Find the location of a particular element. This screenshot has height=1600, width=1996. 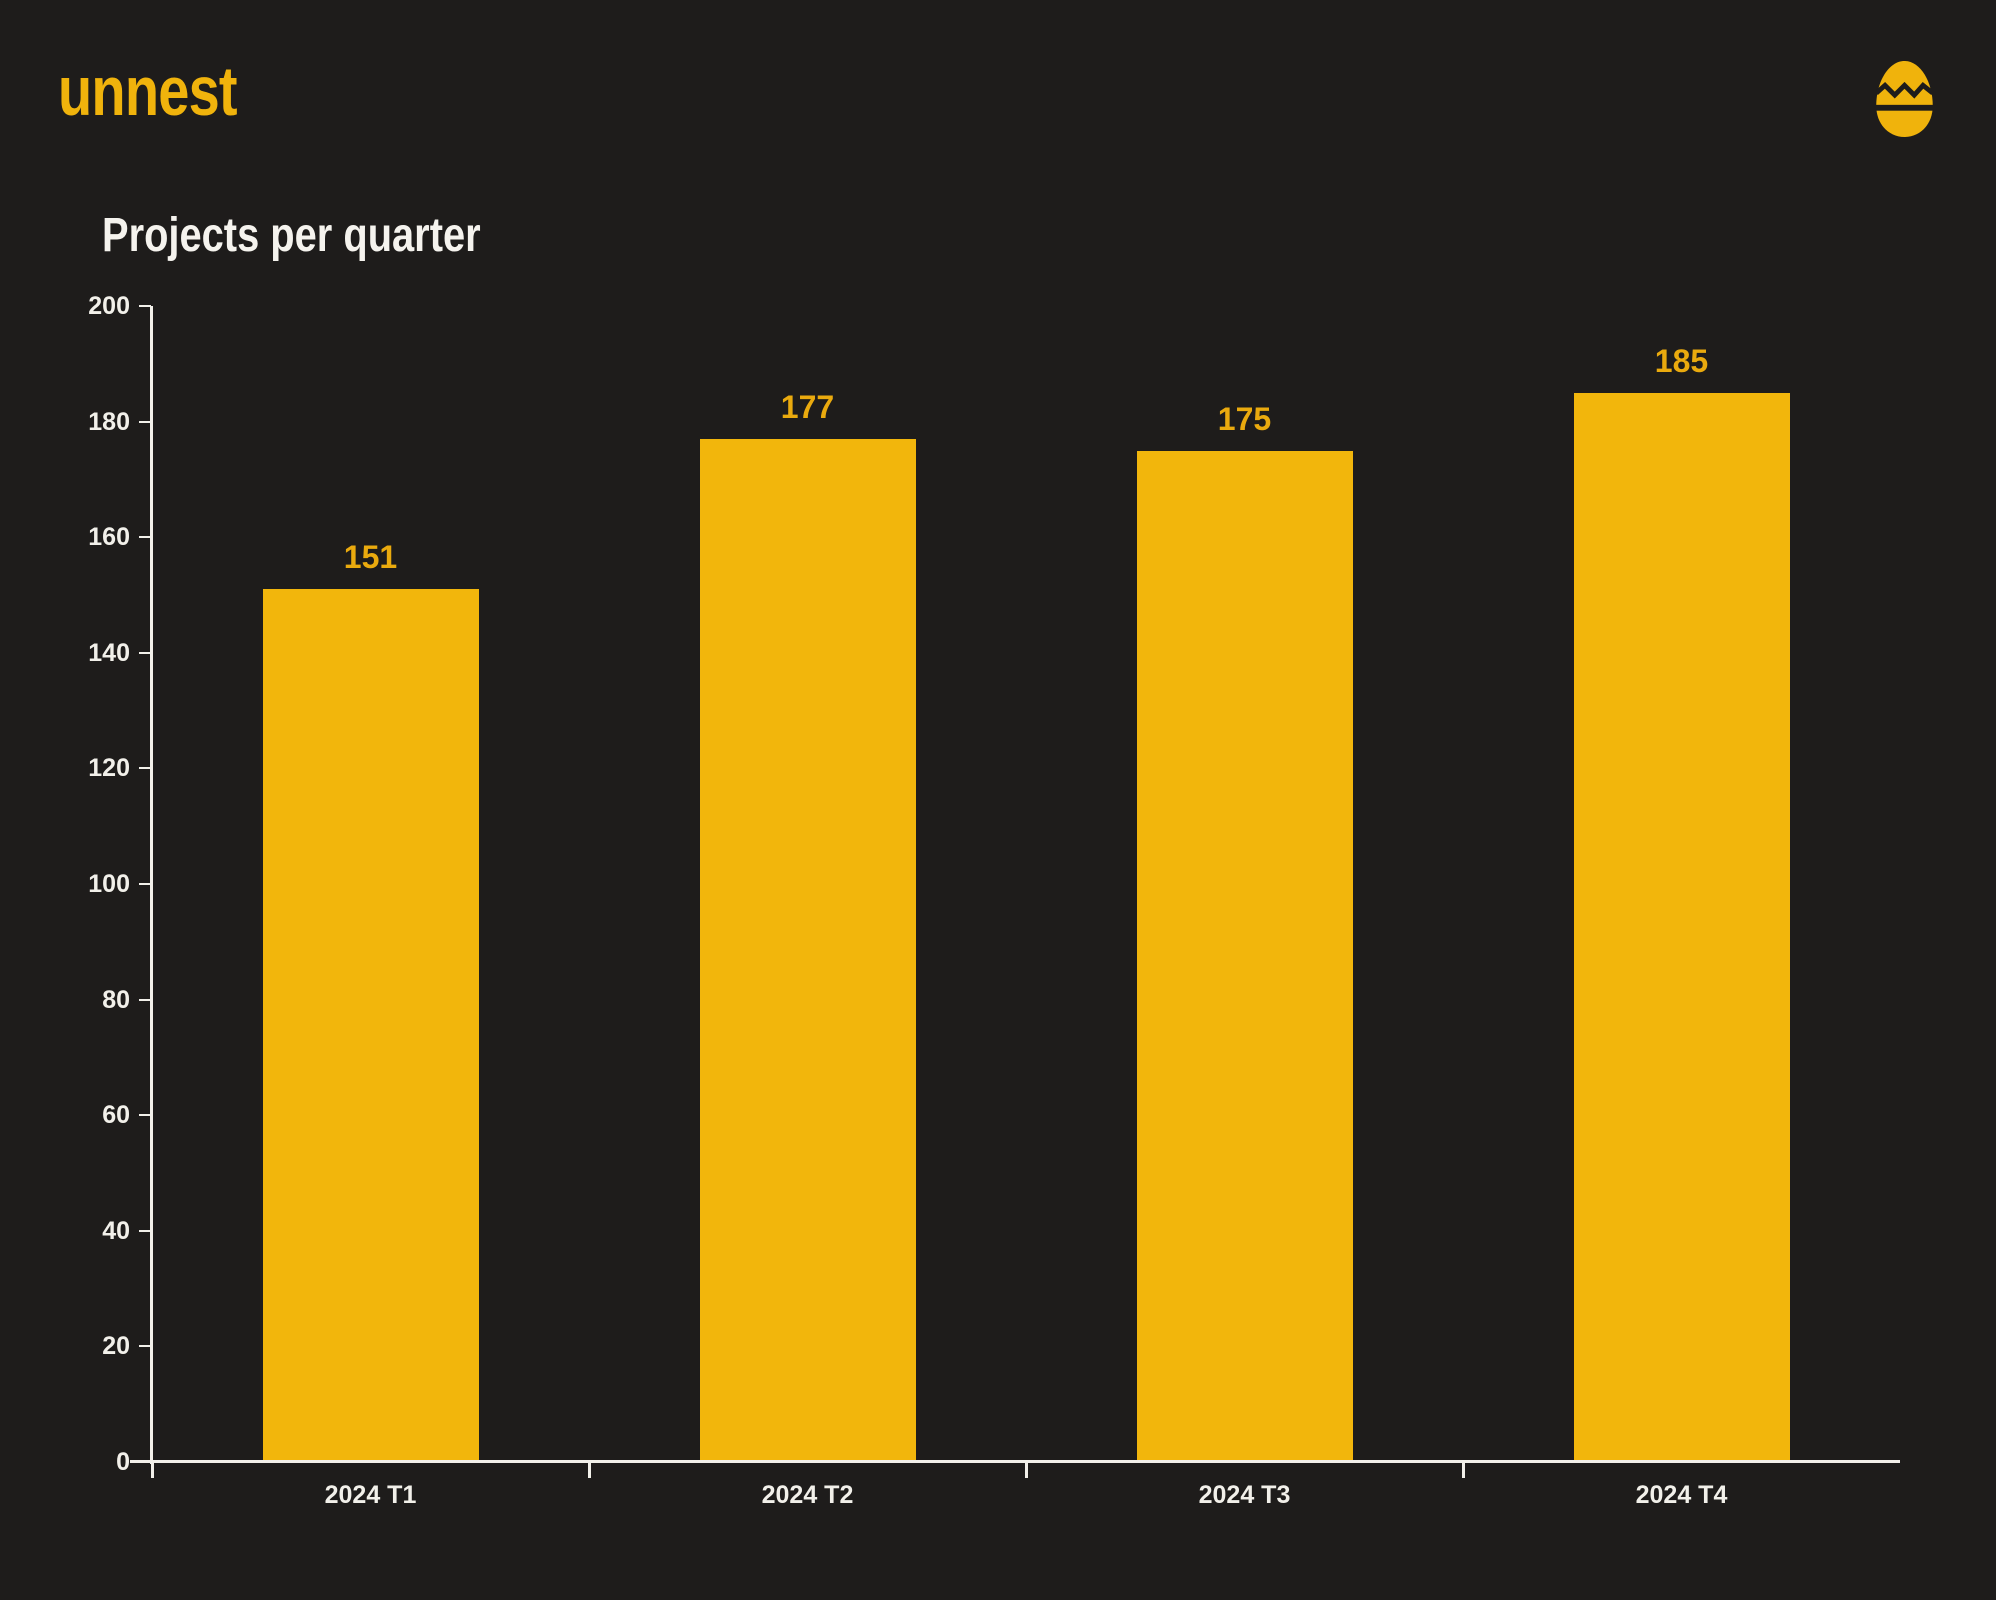

y-tick-label: 120 is located at coordinates (109, 768).